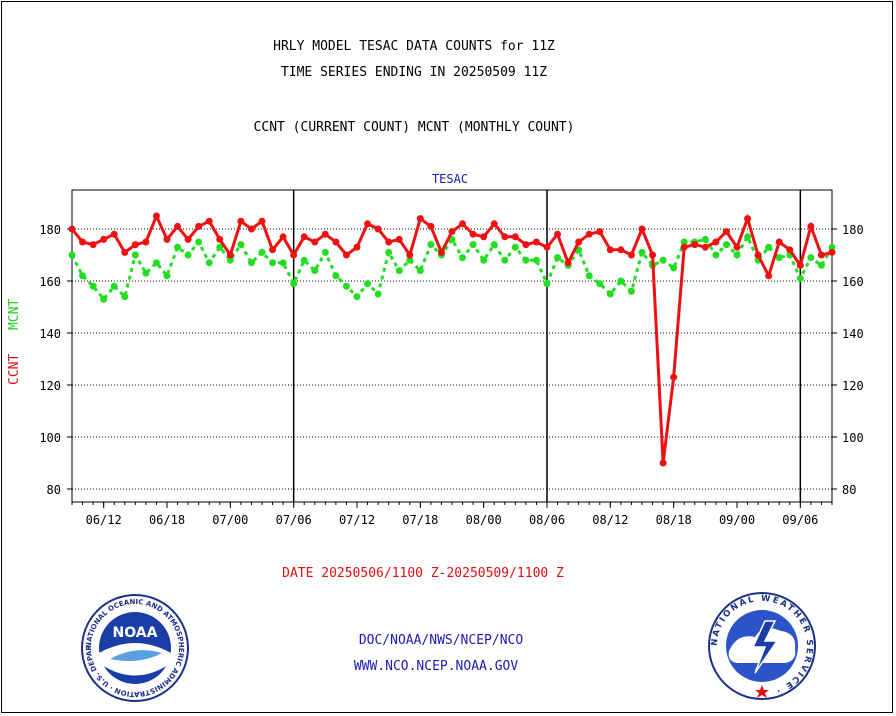 The height and width of the screenshot is (716, 896). I want to click on y-tick-label-left: 120, so click(50, 386).